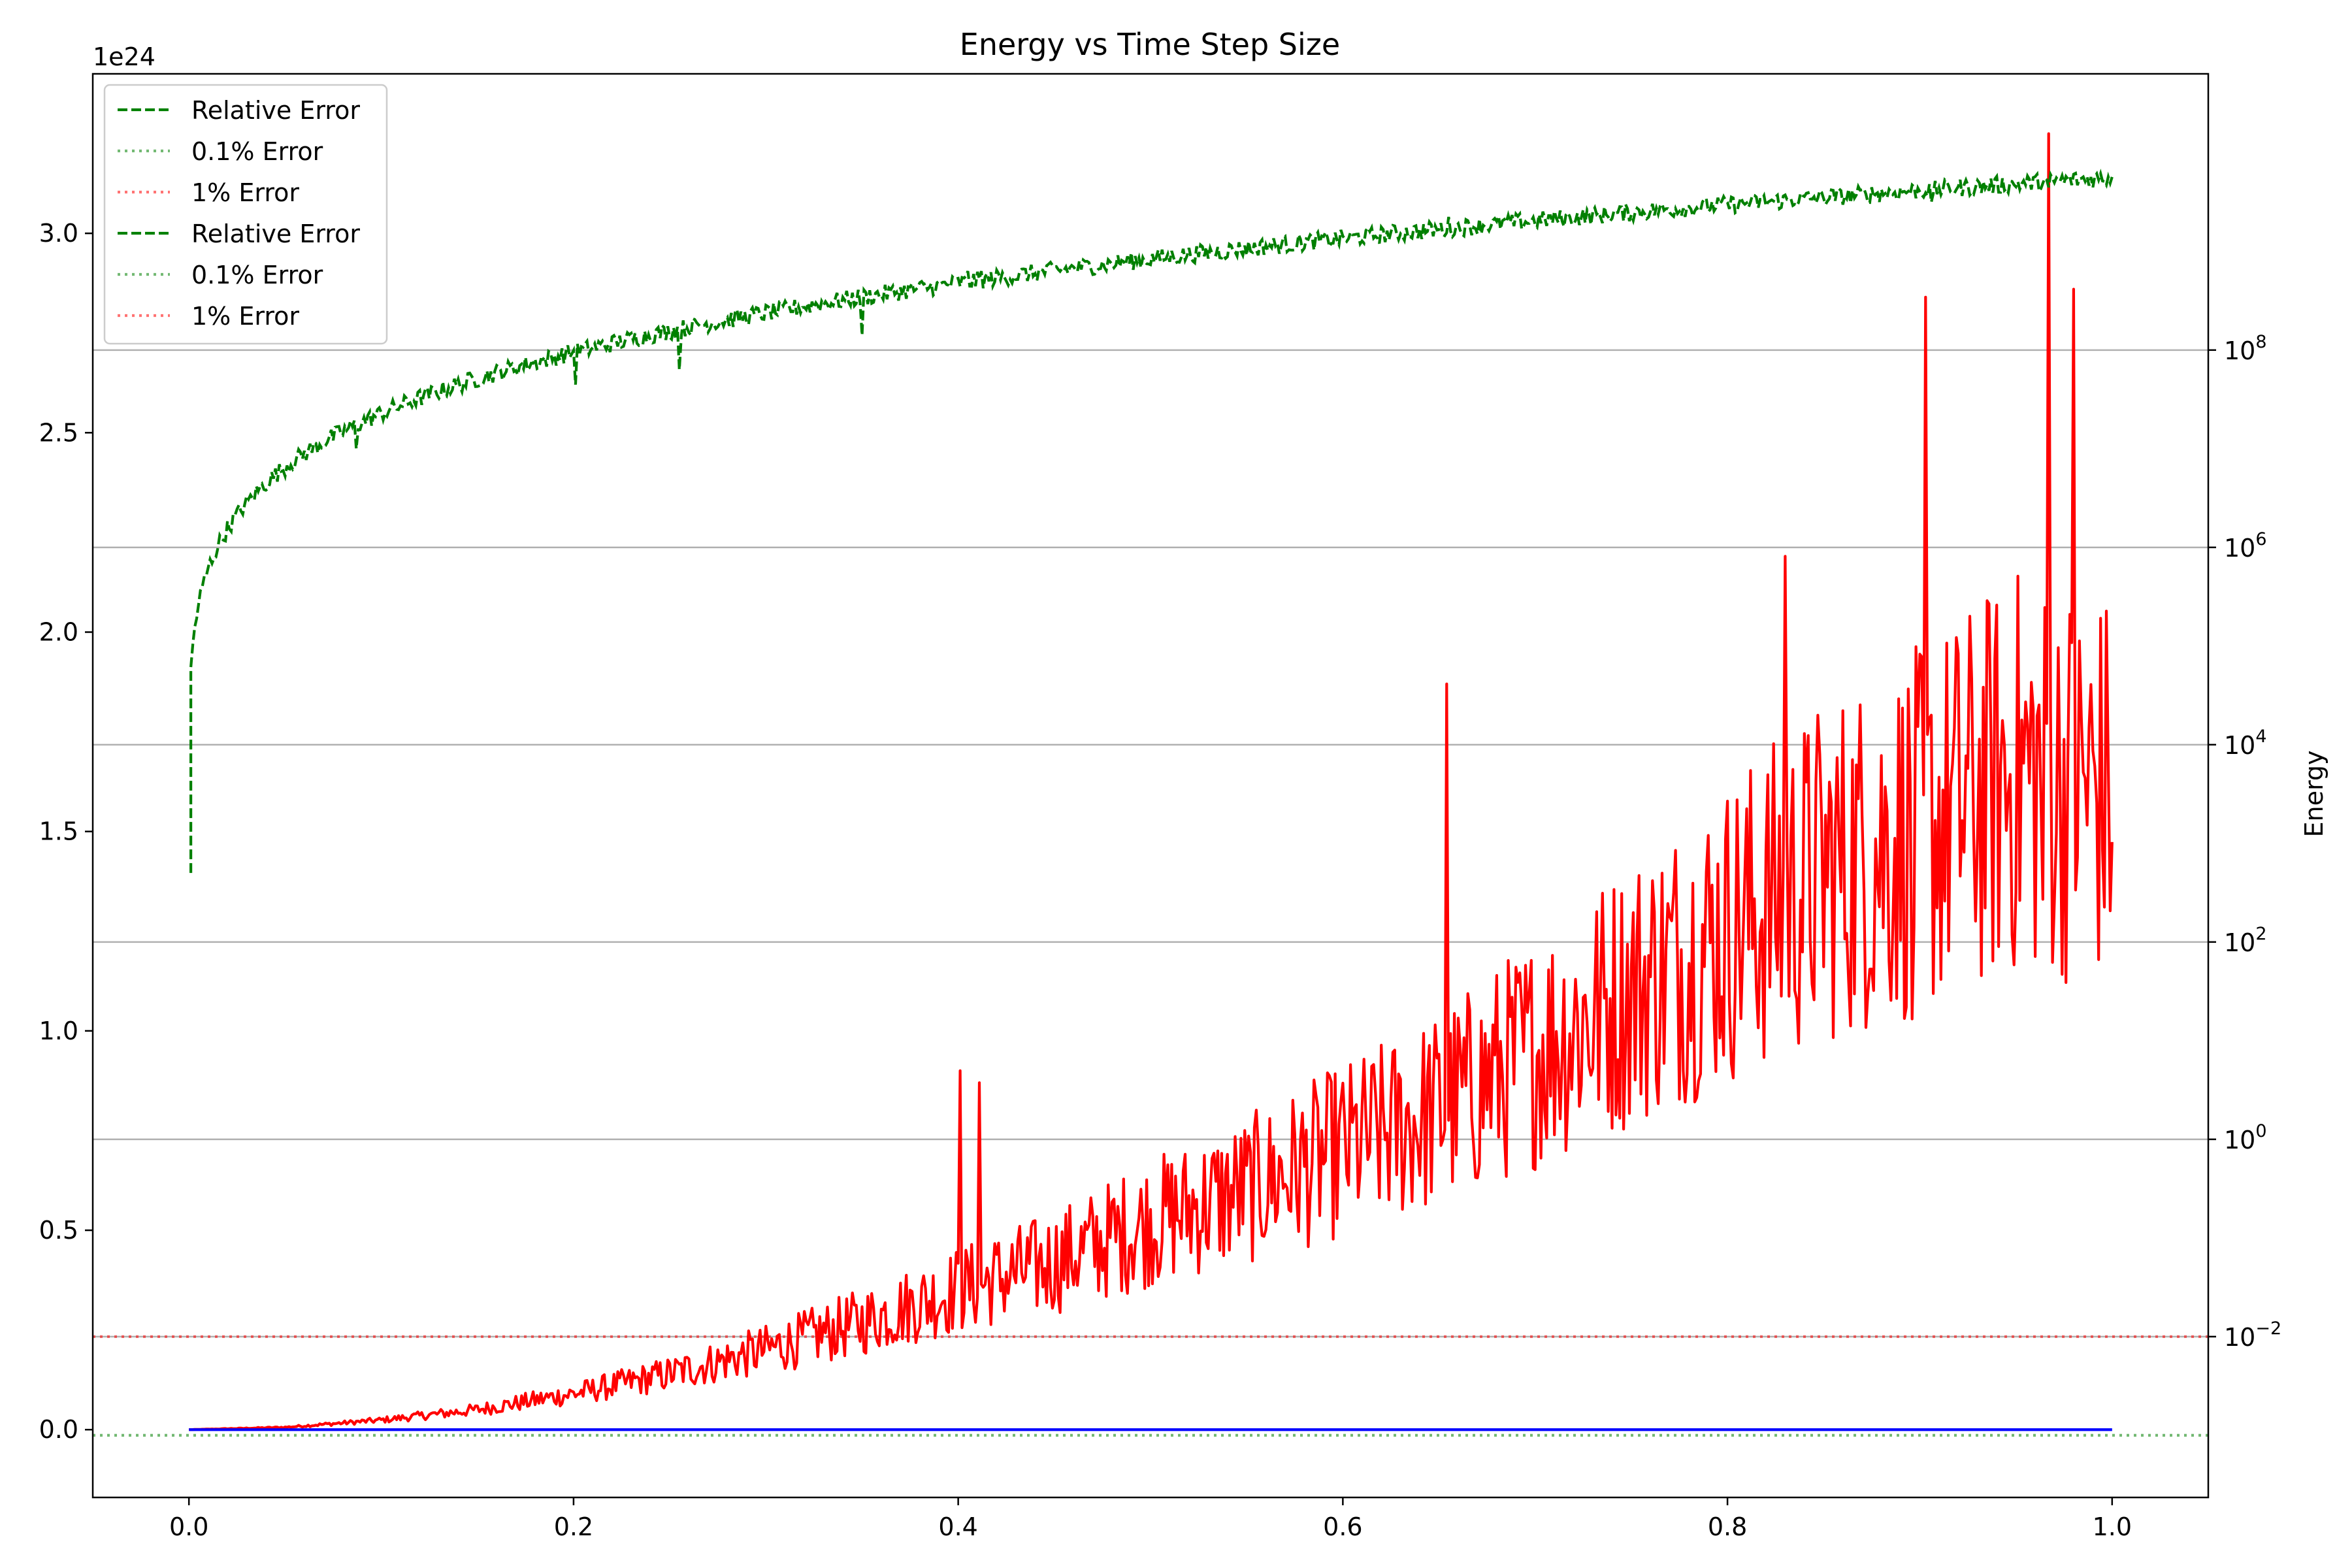 This screenshot has width=2352, height=1568. What do you see at coordinates (2112, 1526) in the screenshot?
I see `x-tick-label: 1.0` at bounding box center [2112, 1526].